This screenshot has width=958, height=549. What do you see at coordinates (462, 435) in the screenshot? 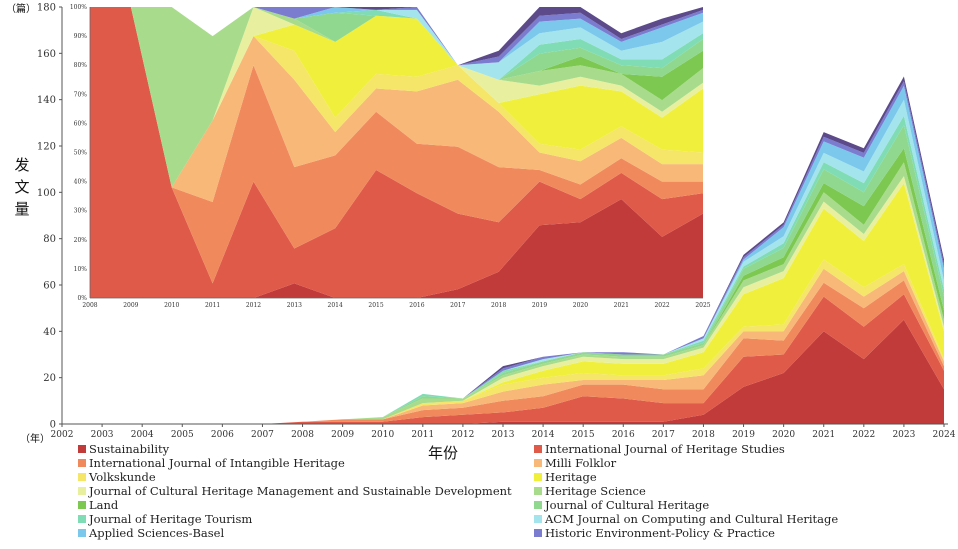
I see `main-x-tick-label: 2012` at bounding box center [462, 435].